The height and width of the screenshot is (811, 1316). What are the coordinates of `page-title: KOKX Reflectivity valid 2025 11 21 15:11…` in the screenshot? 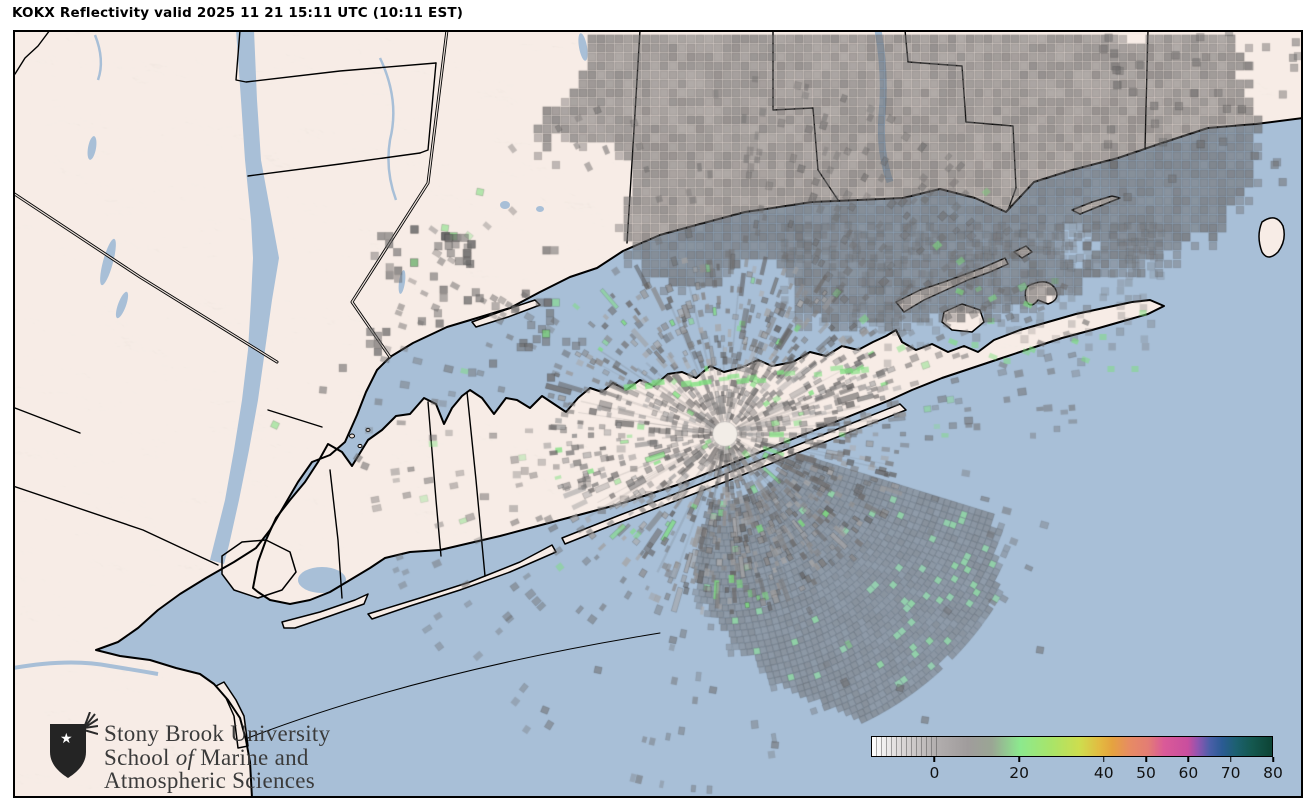 It's located at (238, 13).